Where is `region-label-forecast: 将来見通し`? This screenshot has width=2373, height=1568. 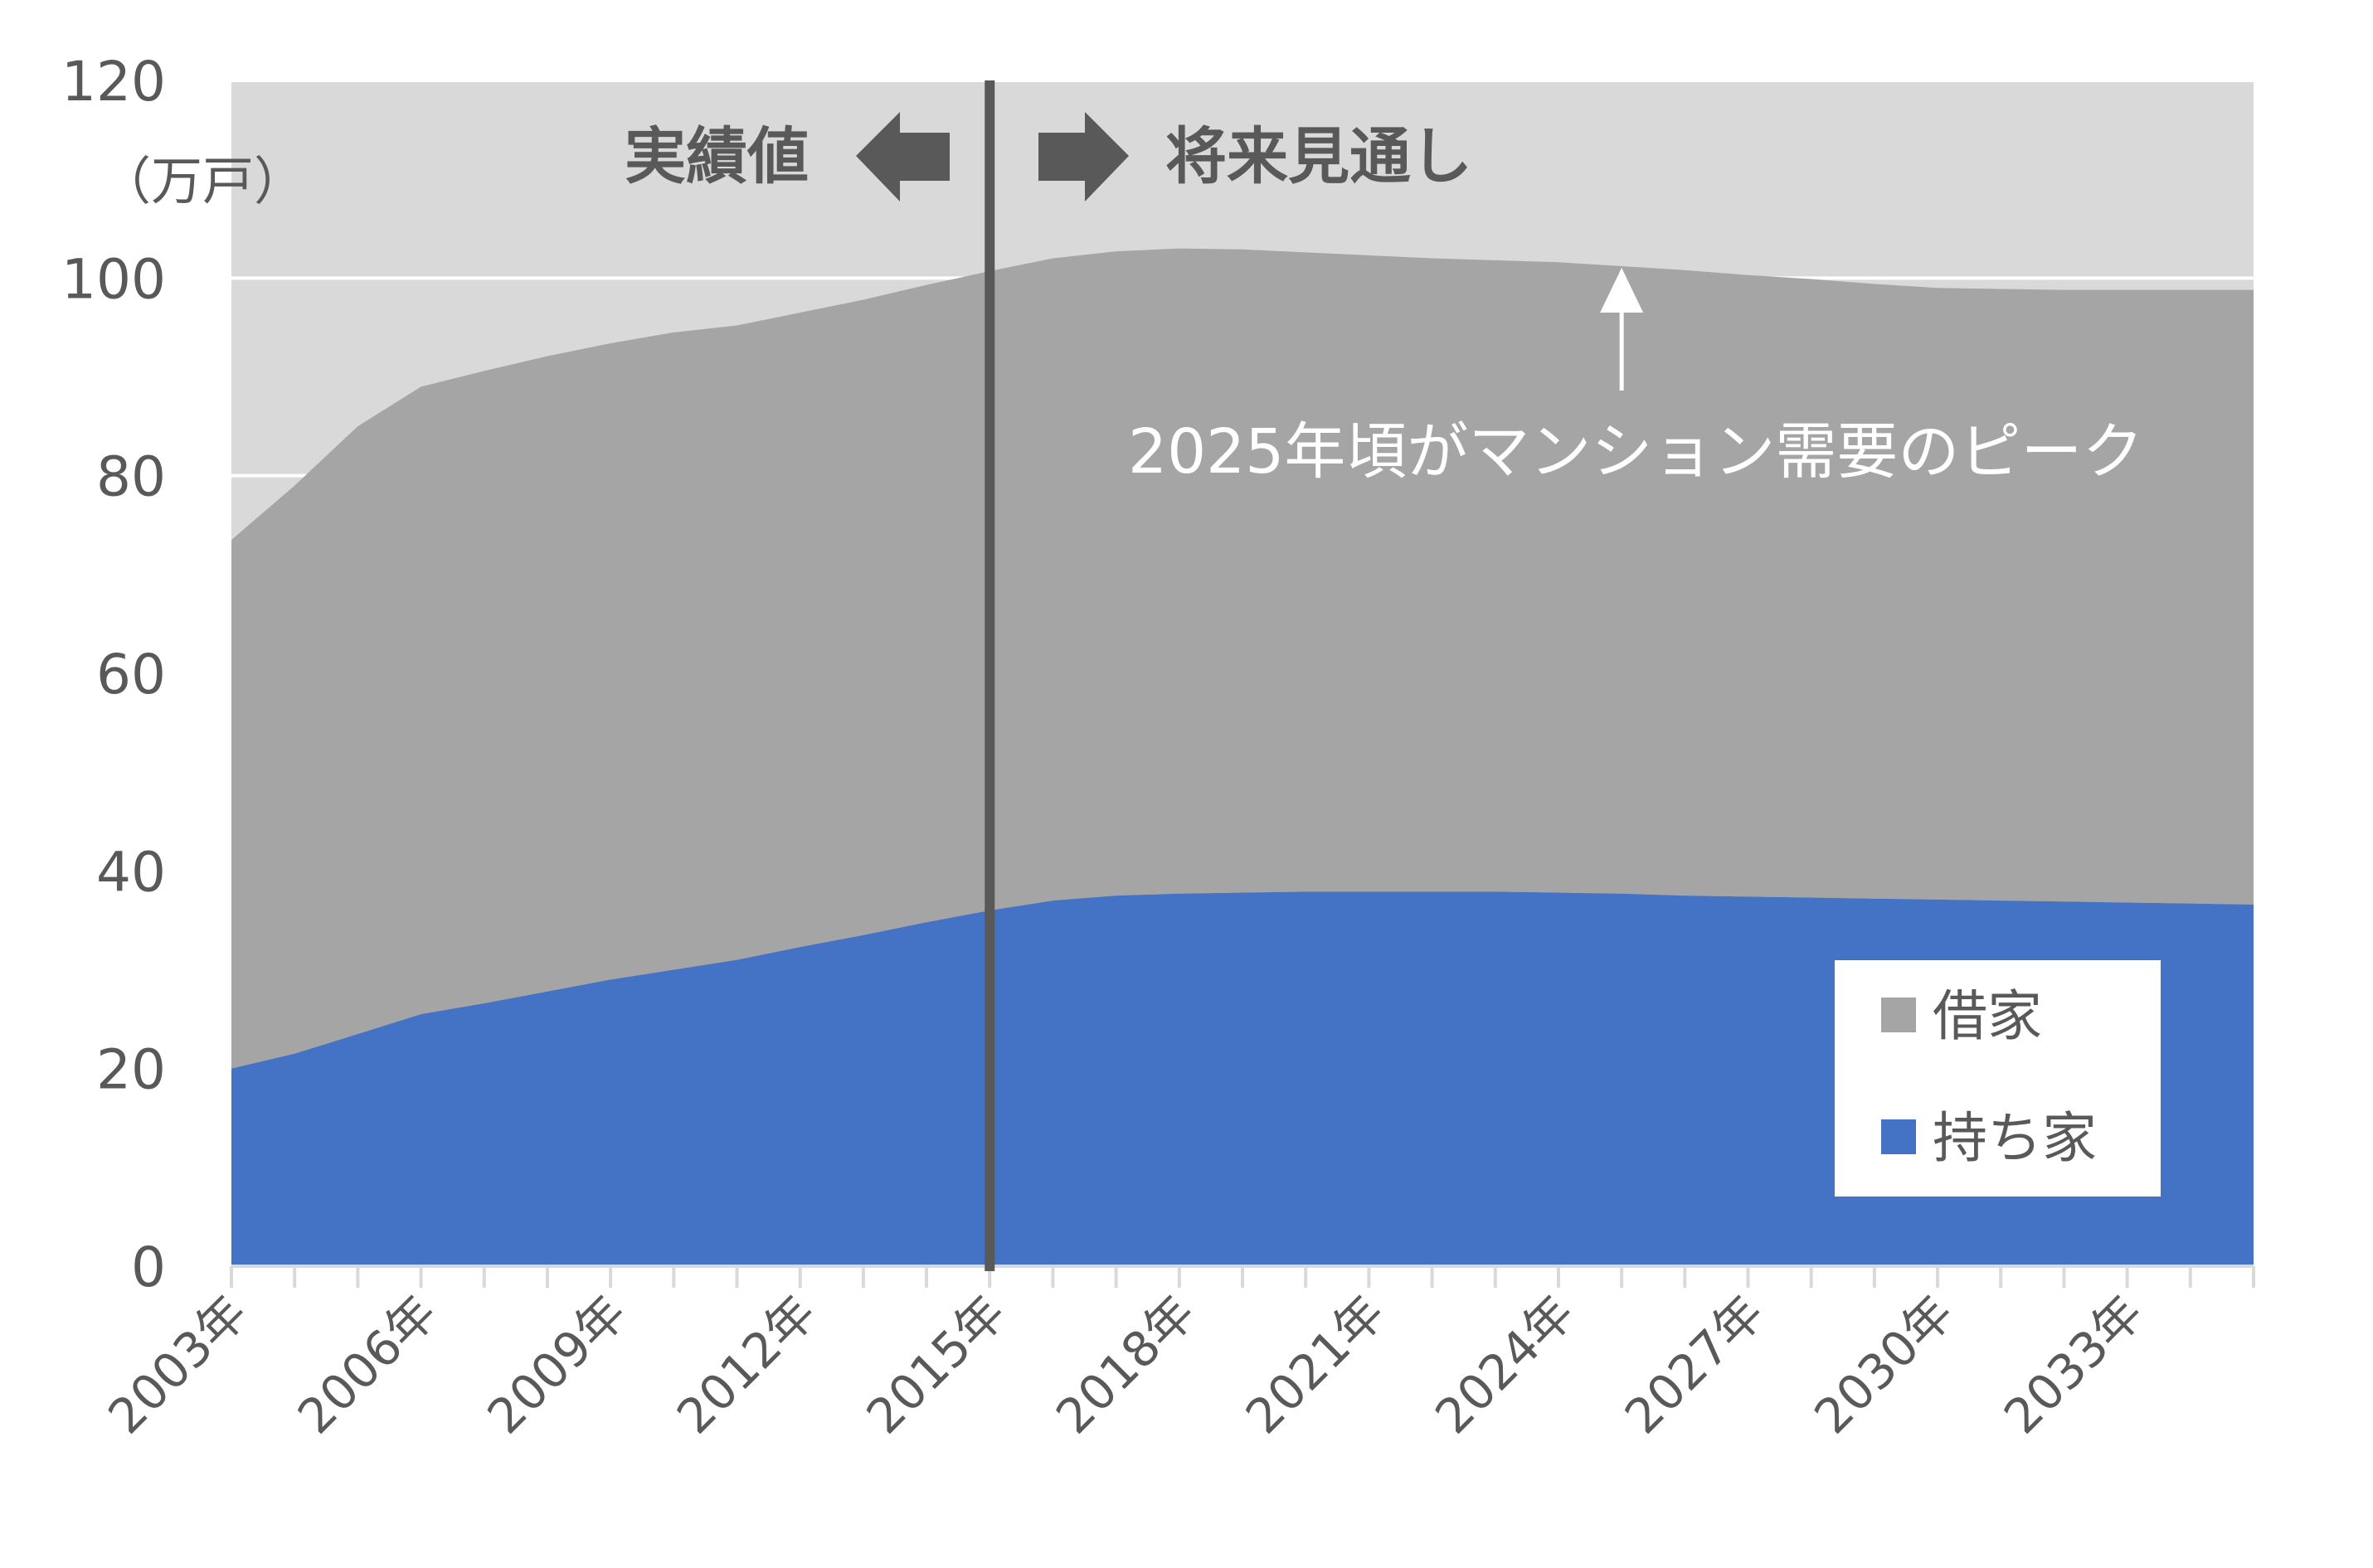
region-label-forecast: 将来見通し is located at coordinates (1318, 156).